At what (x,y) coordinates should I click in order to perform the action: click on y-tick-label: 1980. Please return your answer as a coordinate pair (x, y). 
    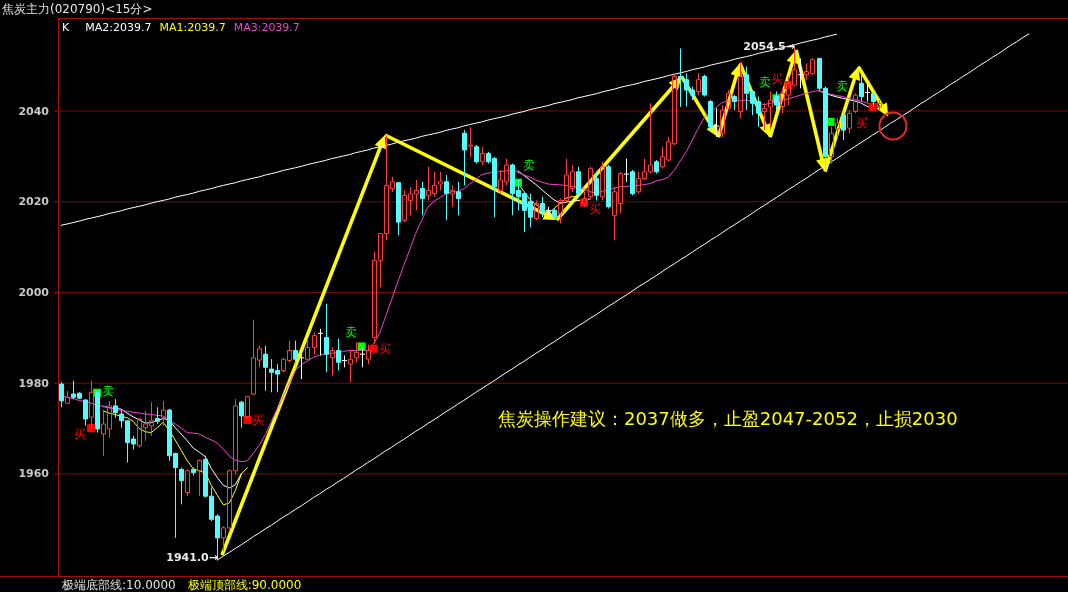
    Looking at the image, I should click on (33, 383).